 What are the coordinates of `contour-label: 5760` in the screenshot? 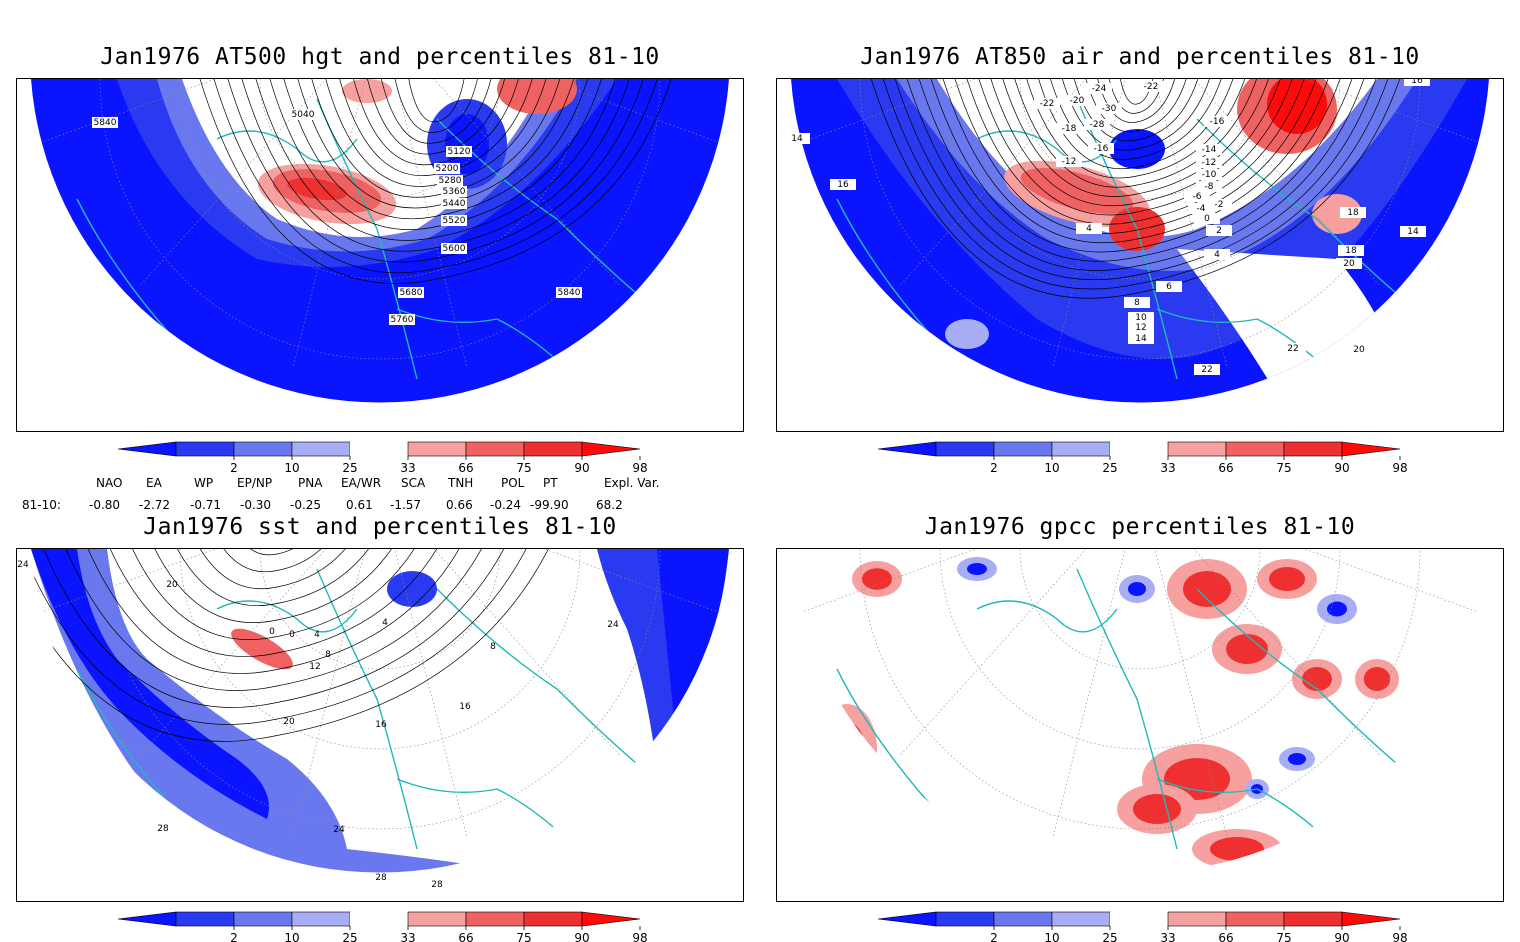 It's located at (402, 320).